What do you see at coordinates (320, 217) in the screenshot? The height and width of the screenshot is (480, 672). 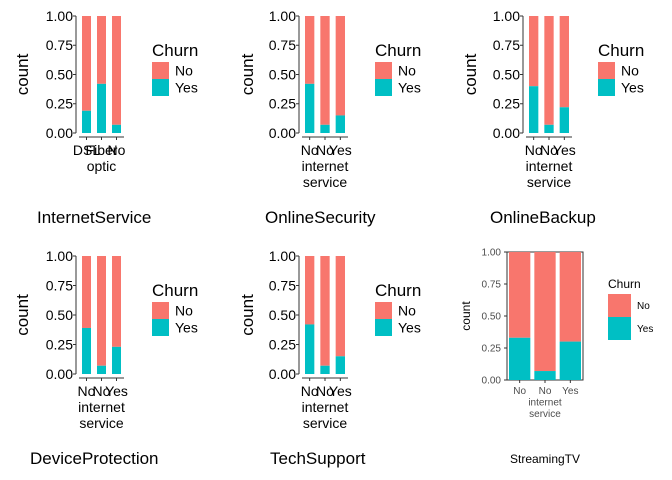 I see `x-axis-title: OnlineSecurity` at bounding box center [320, 217].